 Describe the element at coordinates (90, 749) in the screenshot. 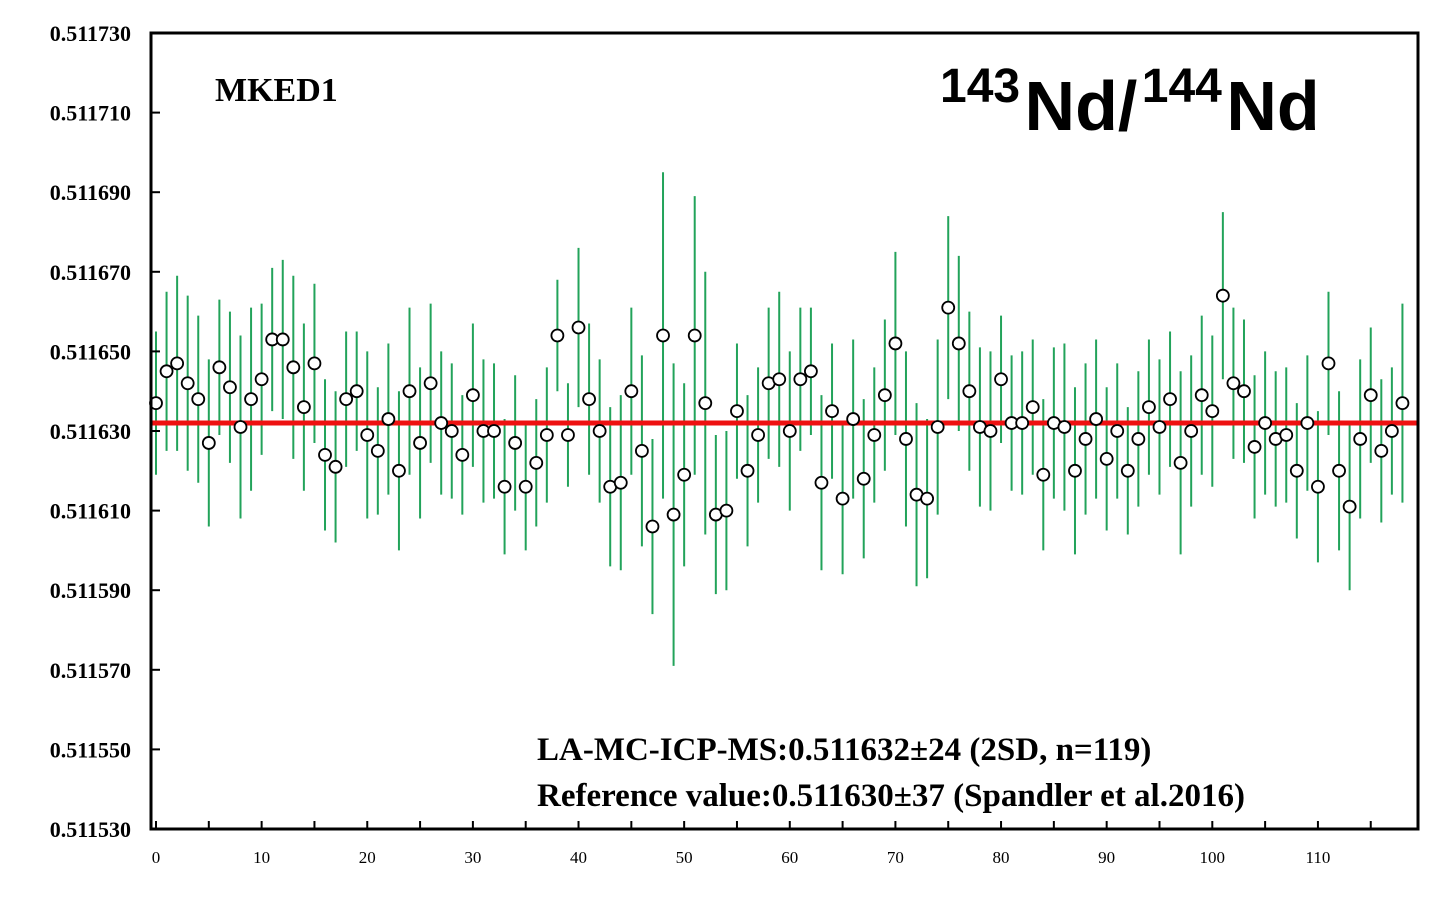

I see `y-tick-label: 0.511550` at that location.